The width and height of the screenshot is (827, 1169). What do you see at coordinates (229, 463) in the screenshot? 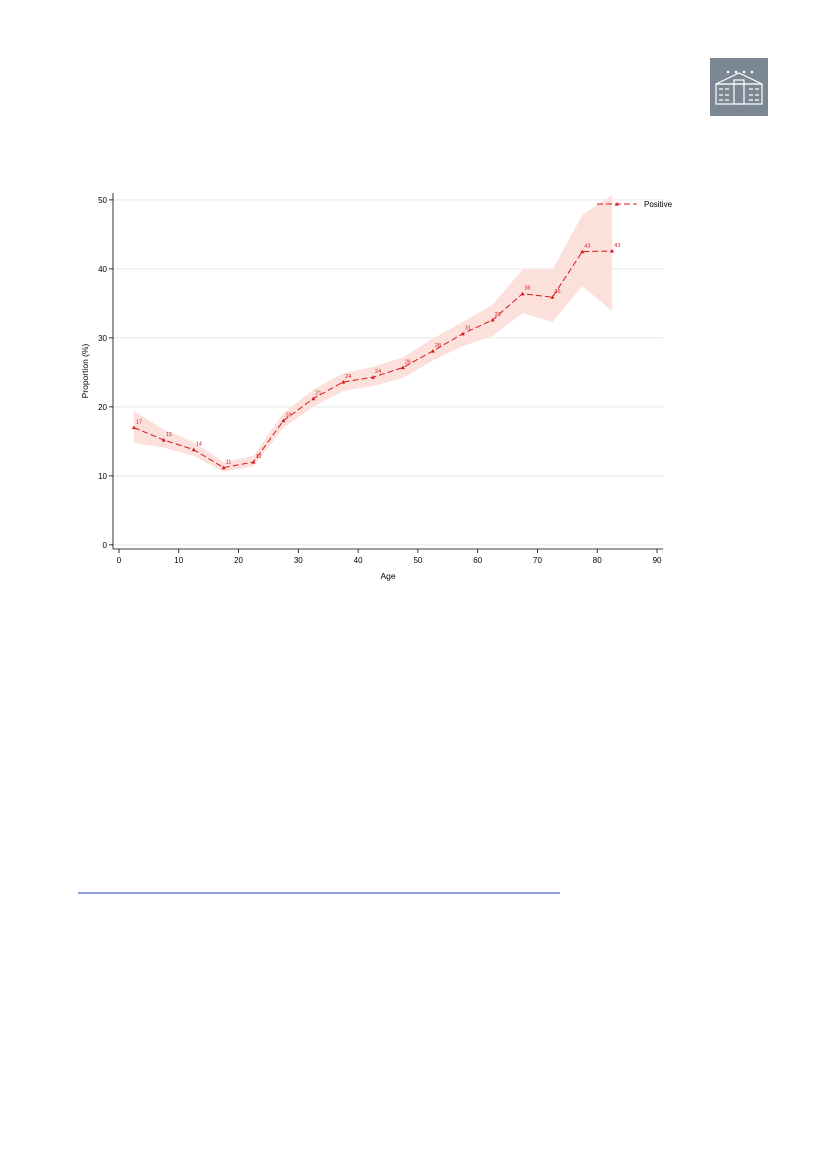
I see `data-label: 11` at bounding box center [229, 463].